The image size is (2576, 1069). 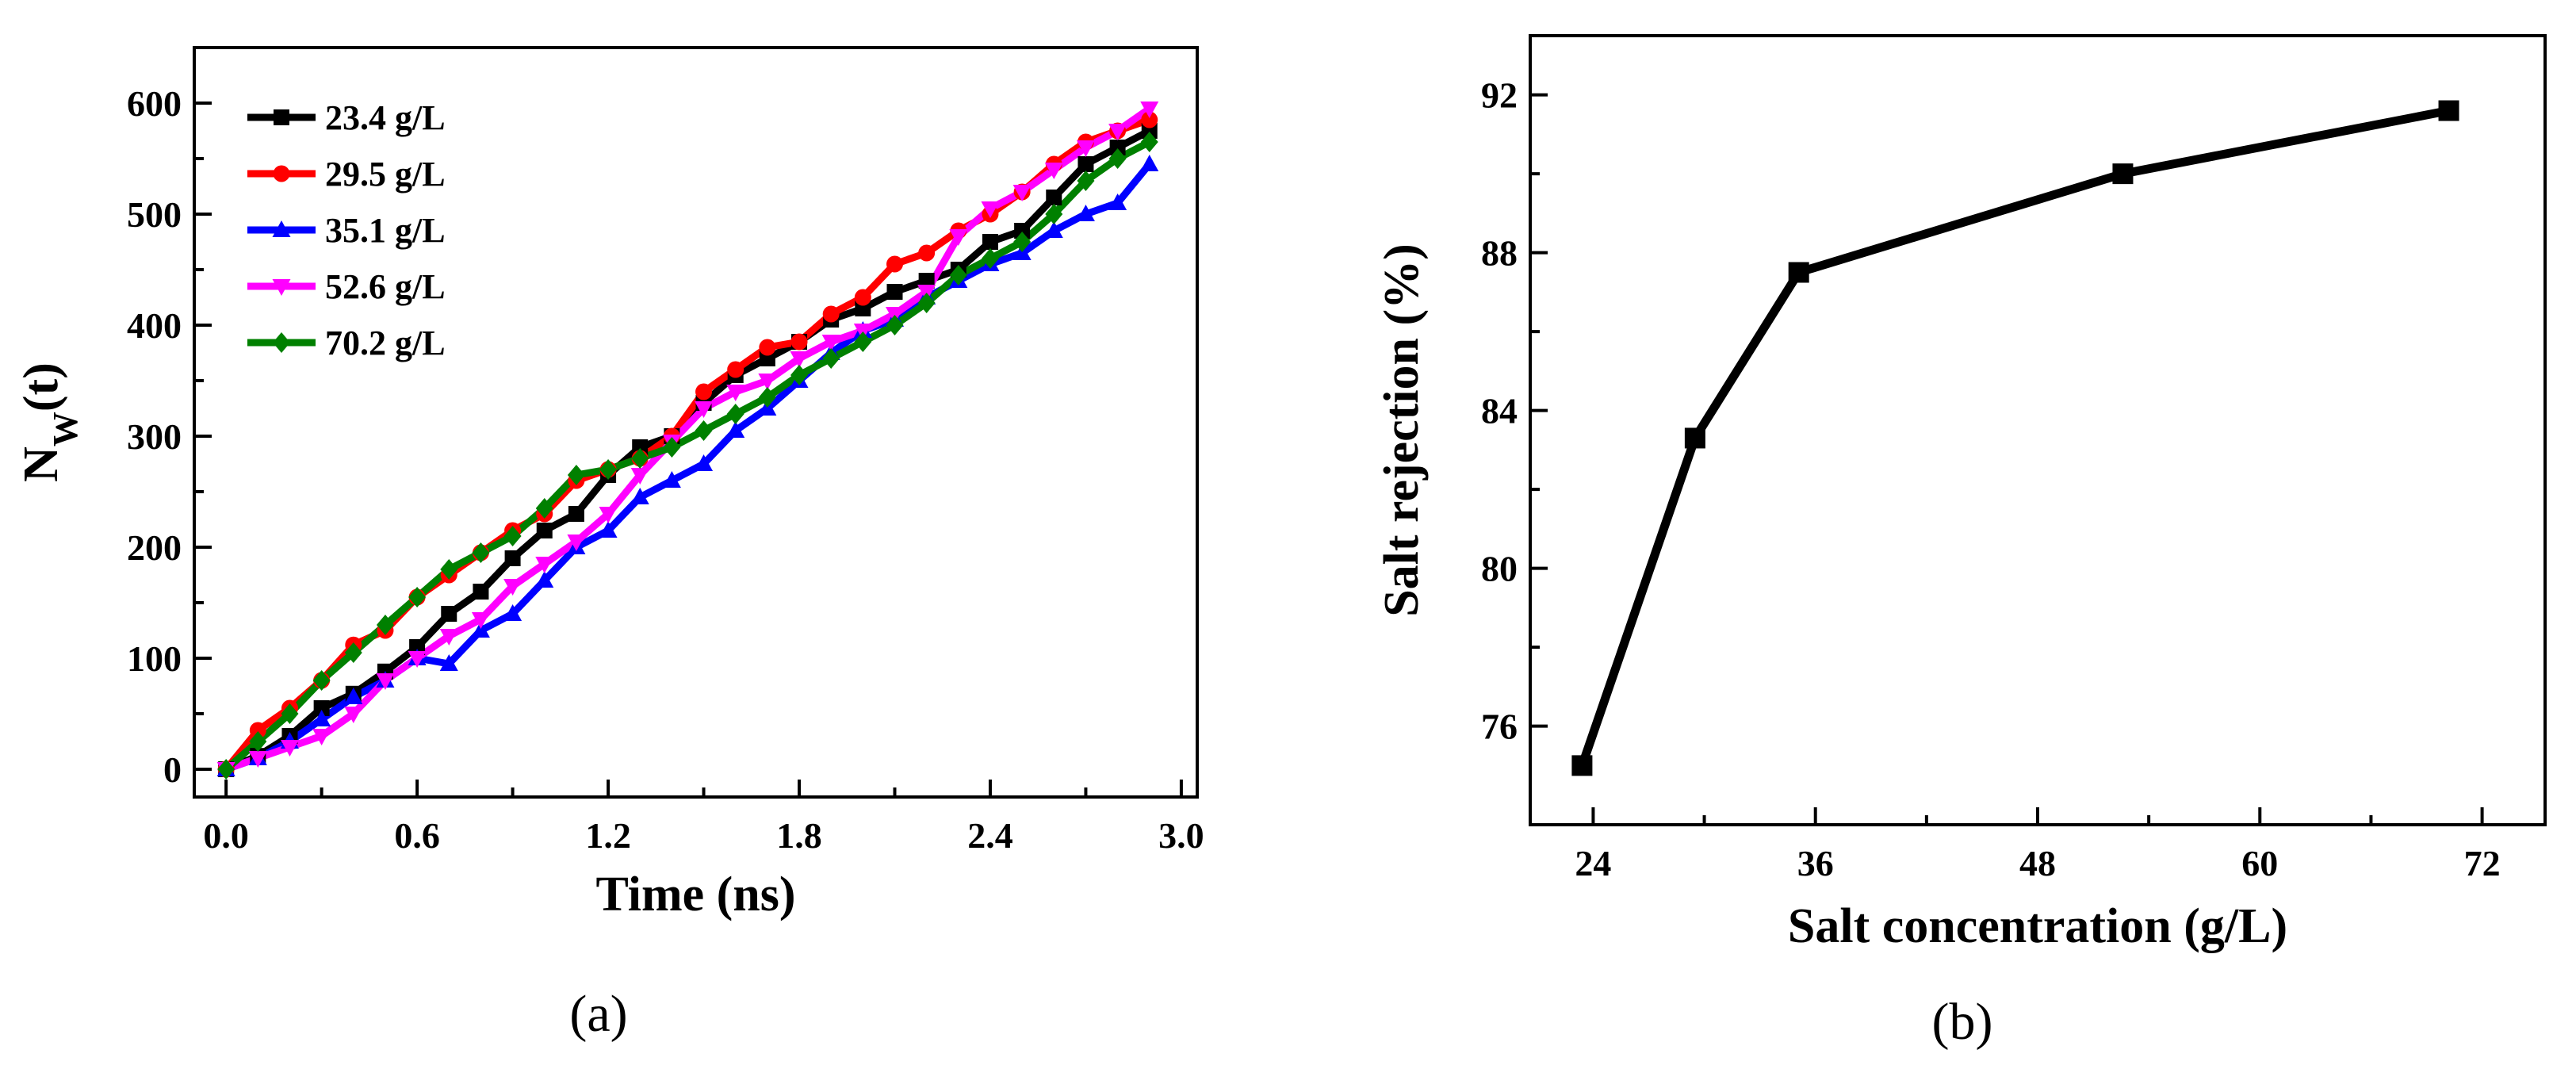 I want to click on y-tick-label: 400, so click(x=154, y=325).